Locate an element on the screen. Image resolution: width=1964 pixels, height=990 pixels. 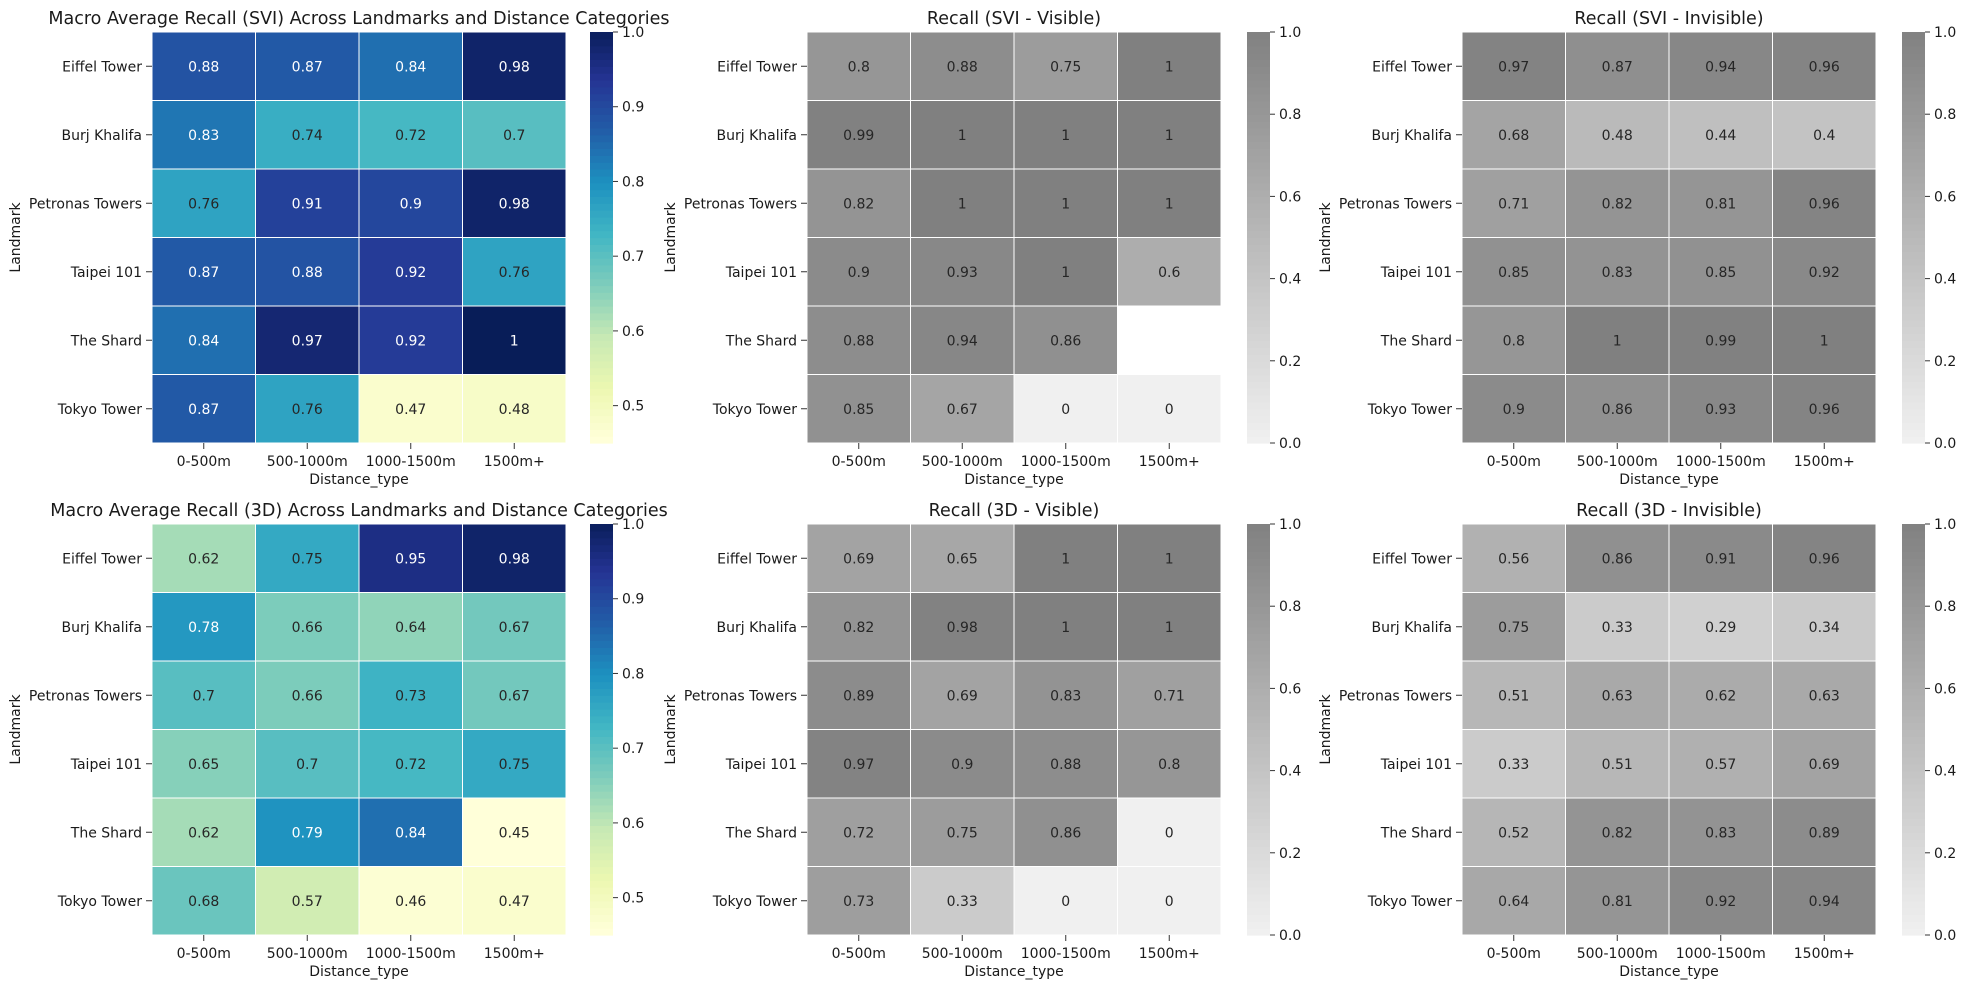
cell-value-label: 0.95 is located at coordinates (410, 559).